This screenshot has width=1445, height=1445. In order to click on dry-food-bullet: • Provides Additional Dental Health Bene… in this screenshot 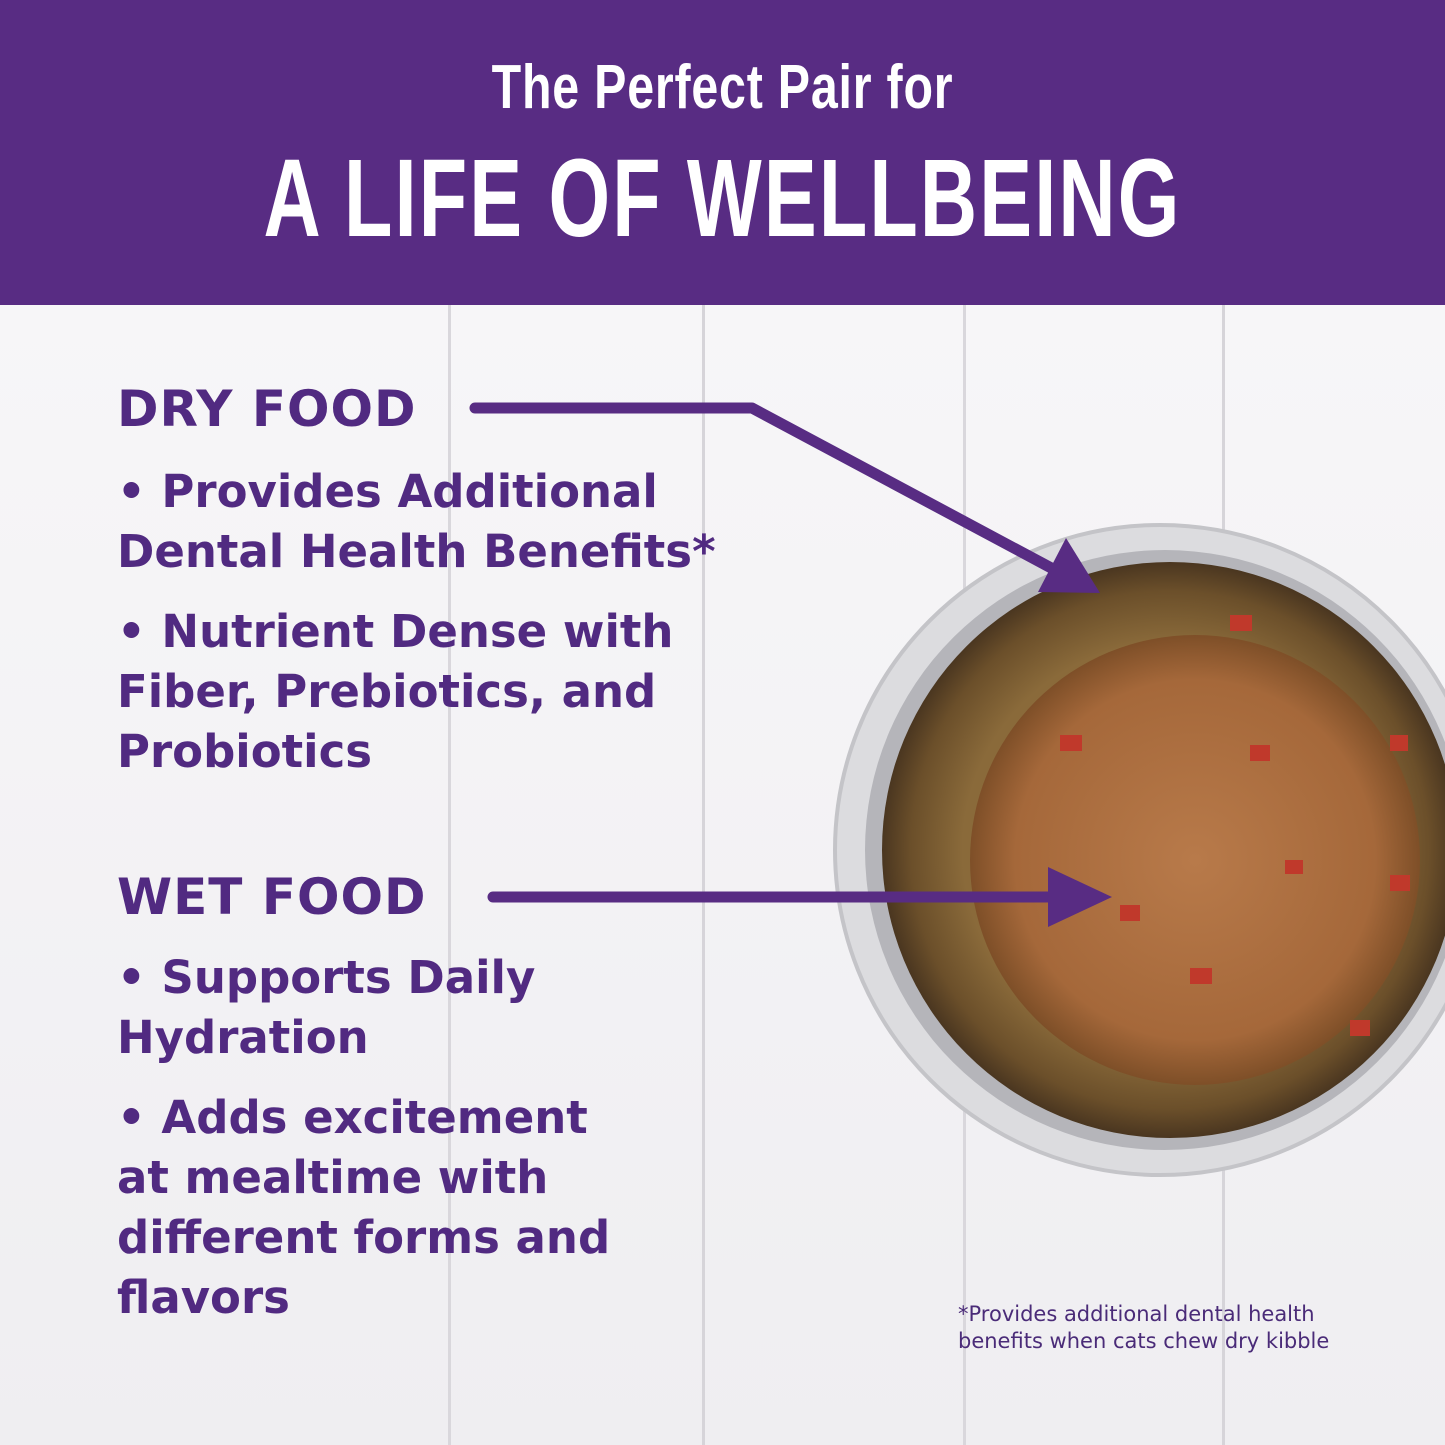, I will do `click(416, 521)`.